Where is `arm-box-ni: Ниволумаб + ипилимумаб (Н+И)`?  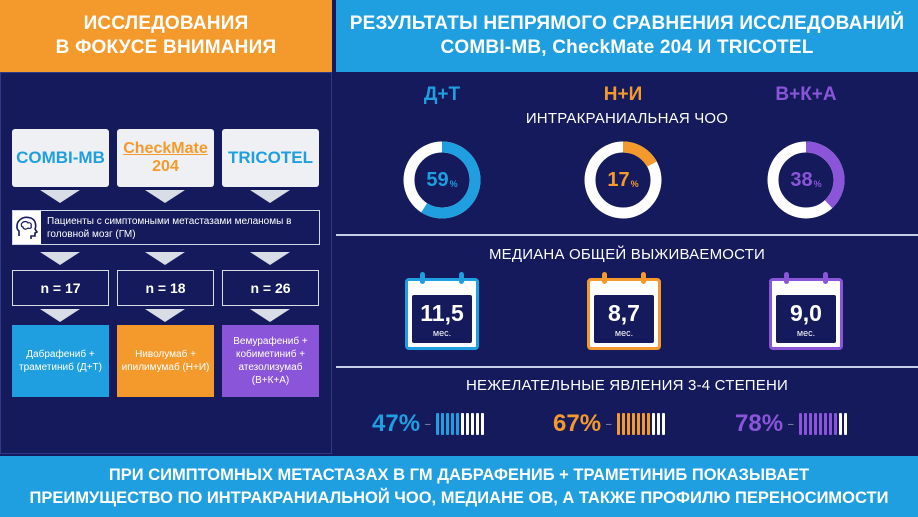 arm-box-ni: Ниволумаб + ипилимумаб (Н+И) is located at coordinates (165, 361).